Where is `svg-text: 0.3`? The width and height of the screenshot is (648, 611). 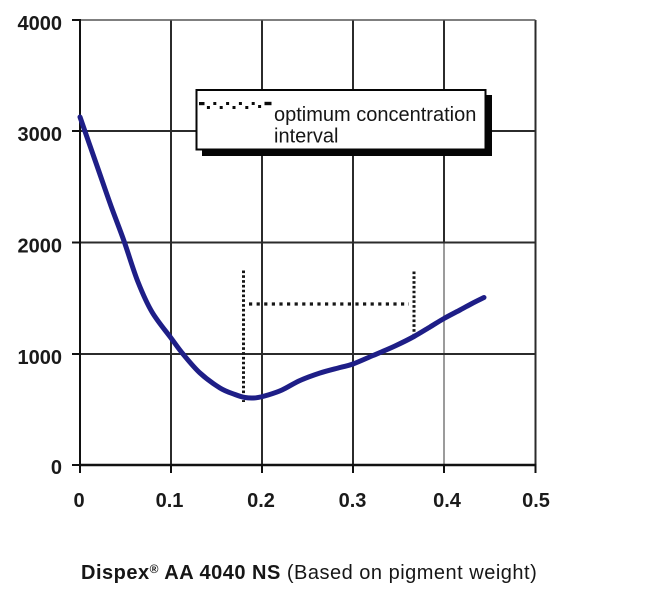 svg-text: 0.3 is located at coordinates (353, 501).